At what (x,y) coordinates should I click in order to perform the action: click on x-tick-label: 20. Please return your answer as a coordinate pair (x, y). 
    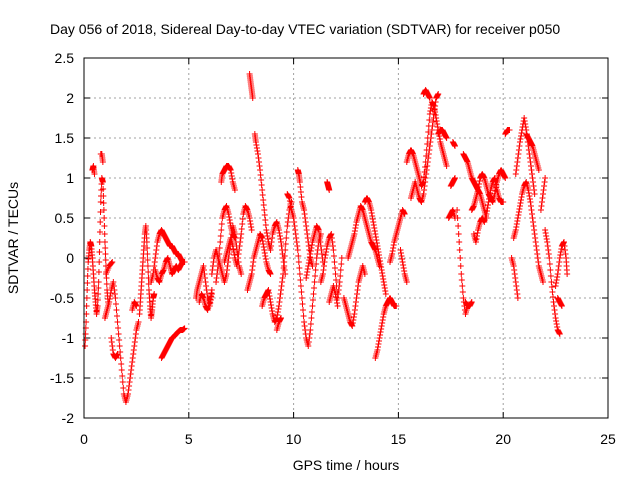
    Looking at the image, I should click on (503, 439).